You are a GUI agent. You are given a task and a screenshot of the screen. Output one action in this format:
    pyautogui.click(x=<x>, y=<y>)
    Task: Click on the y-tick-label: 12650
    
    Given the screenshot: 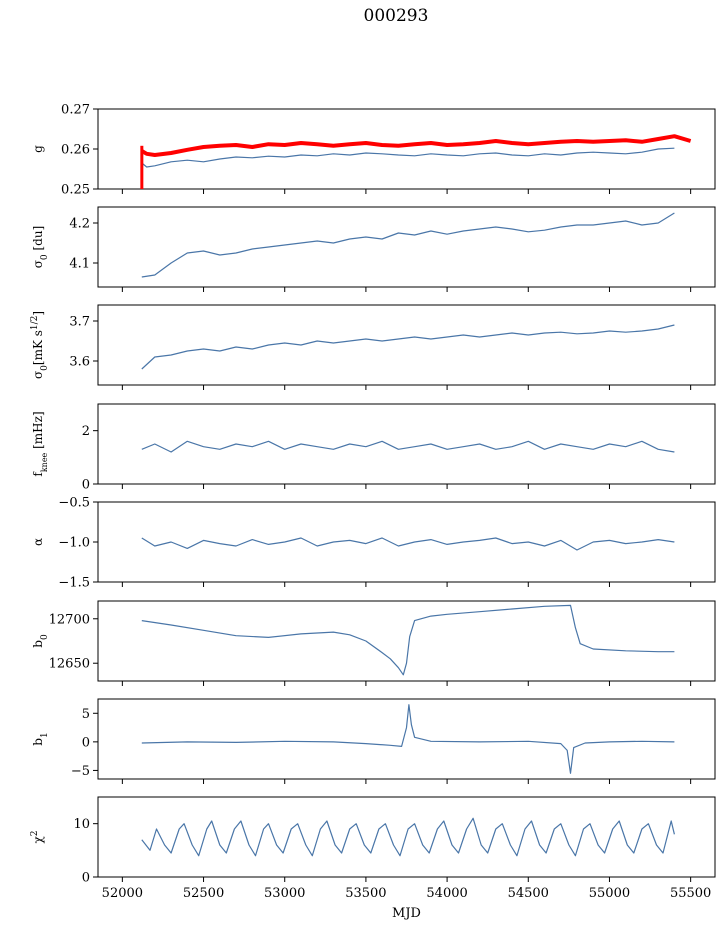 What is the action you would take?
    pyautogui.click(x=69, y=664)
    